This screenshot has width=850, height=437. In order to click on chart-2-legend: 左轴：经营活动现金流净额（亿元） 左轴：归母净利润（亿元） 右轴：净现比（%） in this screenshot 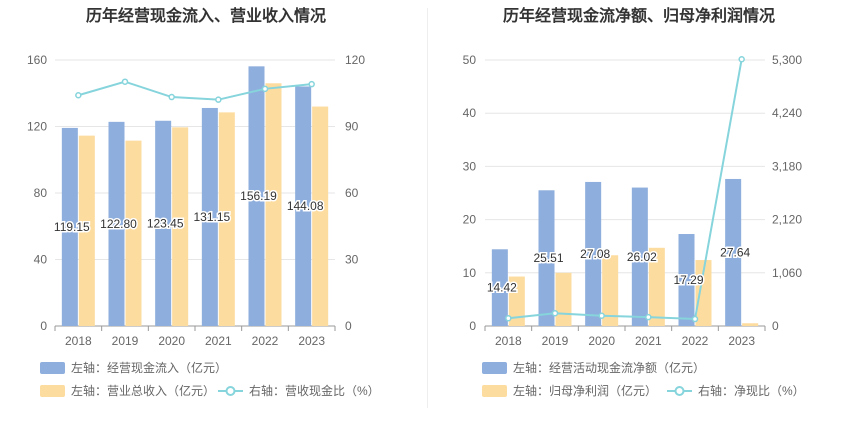, I will do `click(643, 379)`.